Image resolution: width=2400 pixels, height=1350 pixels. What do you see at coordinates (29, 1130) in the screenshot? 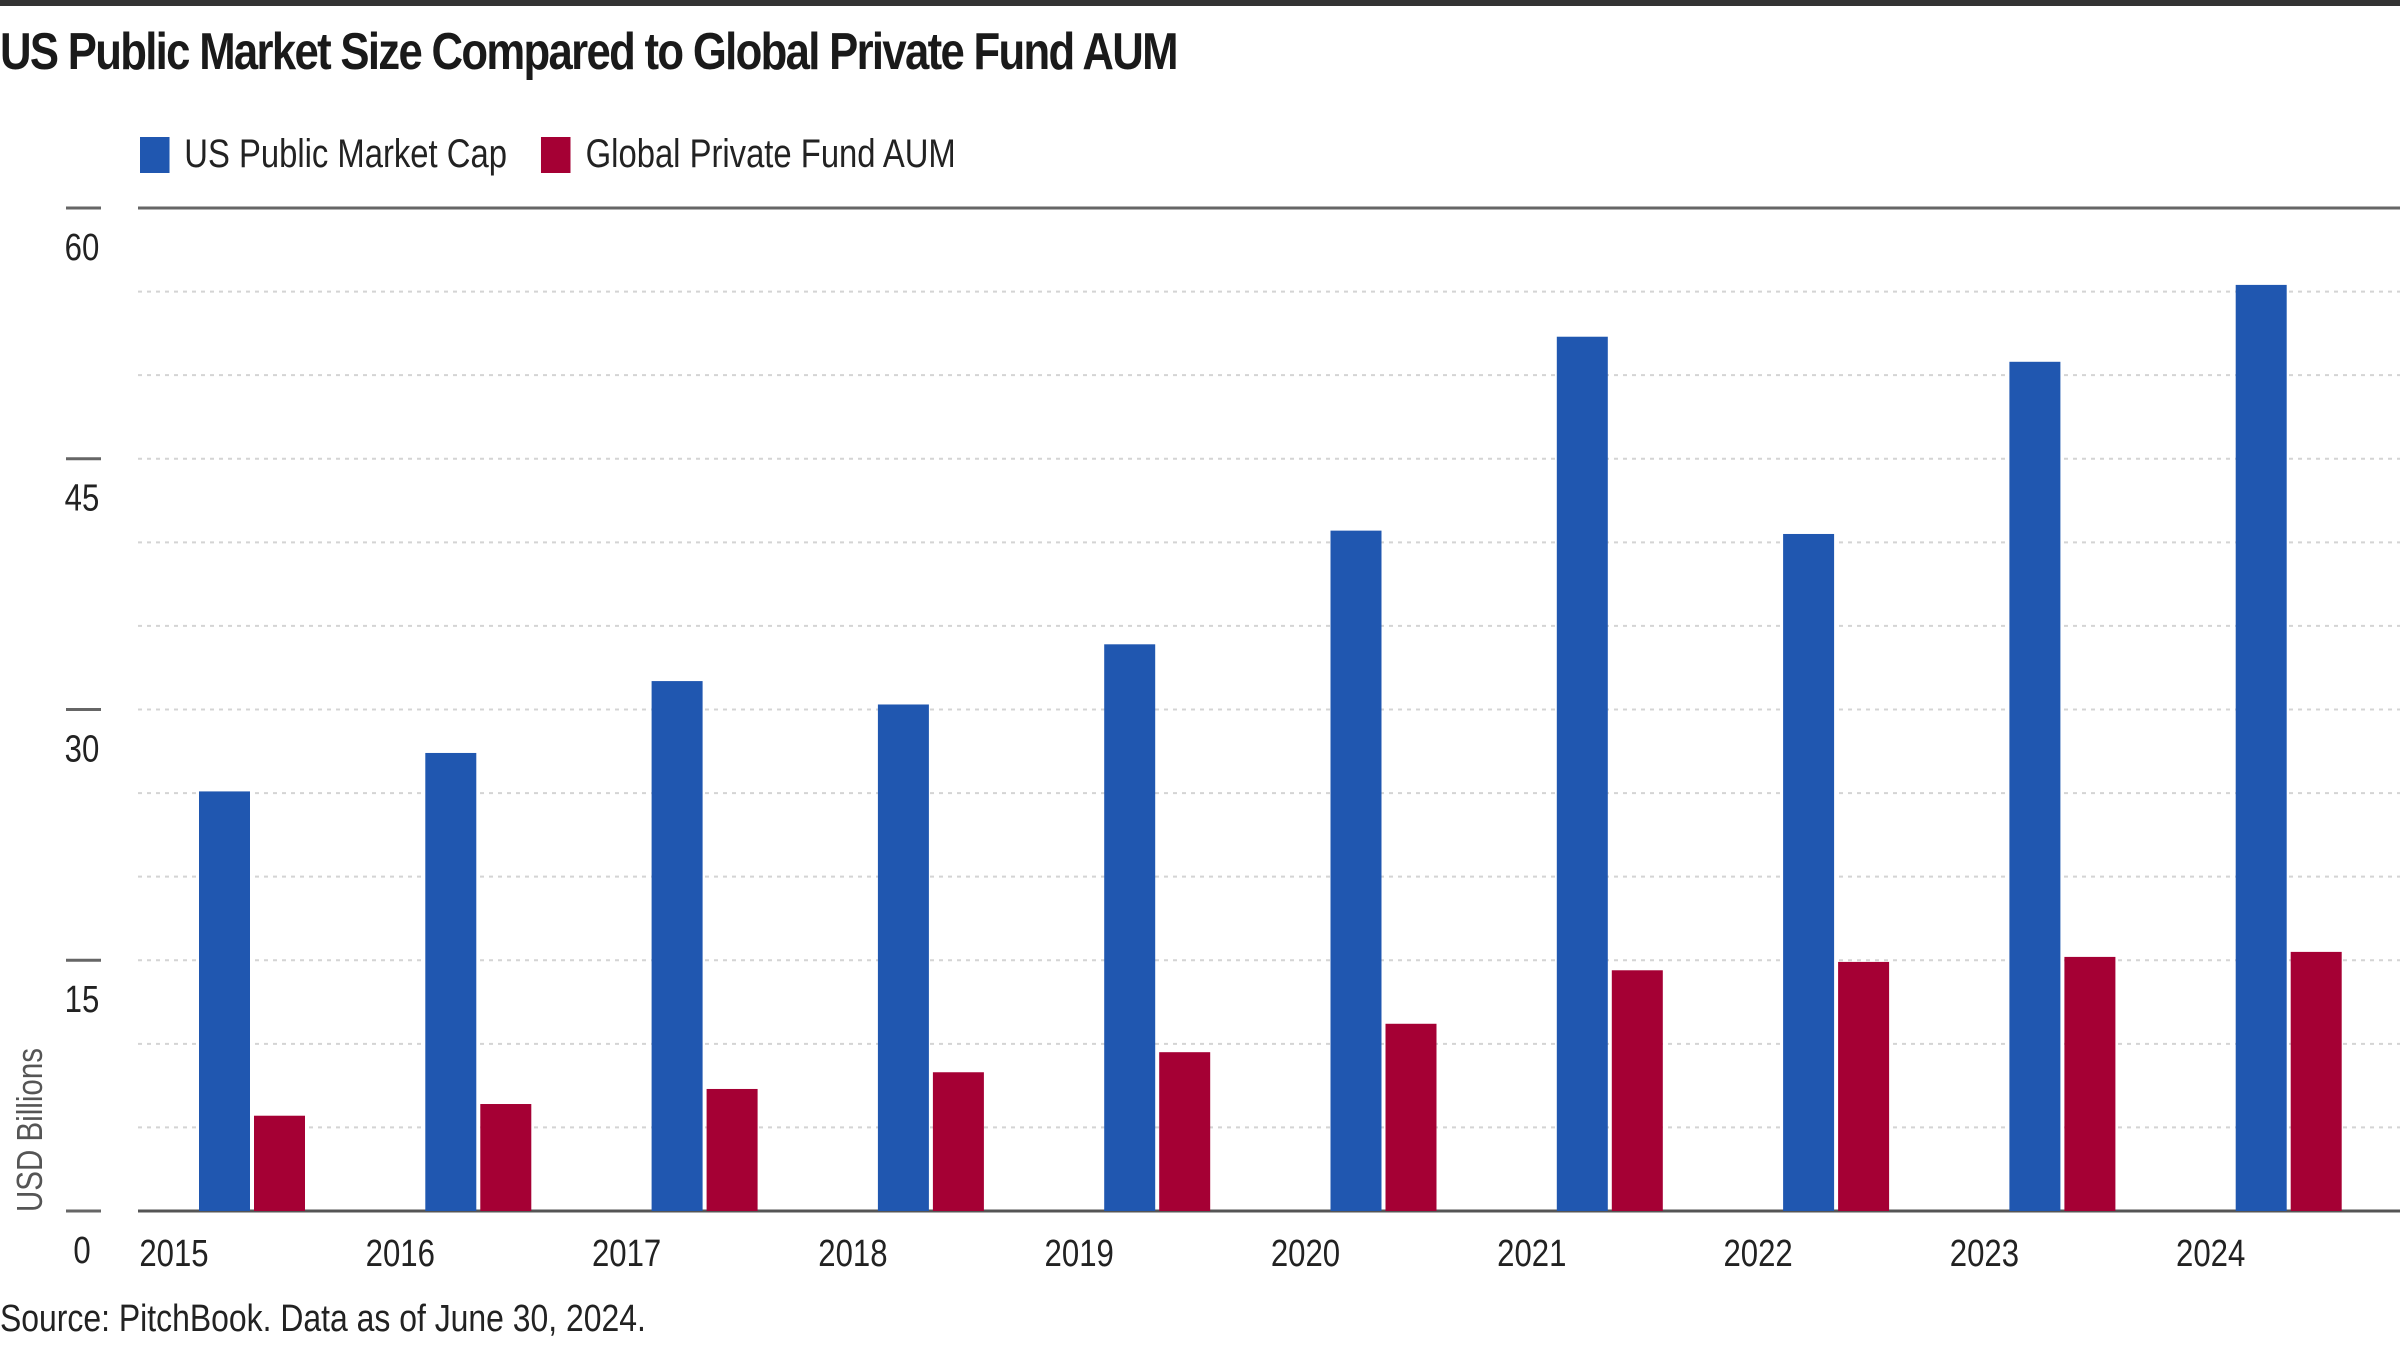
I see `y-axis-label: USD Billions` at bounding box center [29, 1130].